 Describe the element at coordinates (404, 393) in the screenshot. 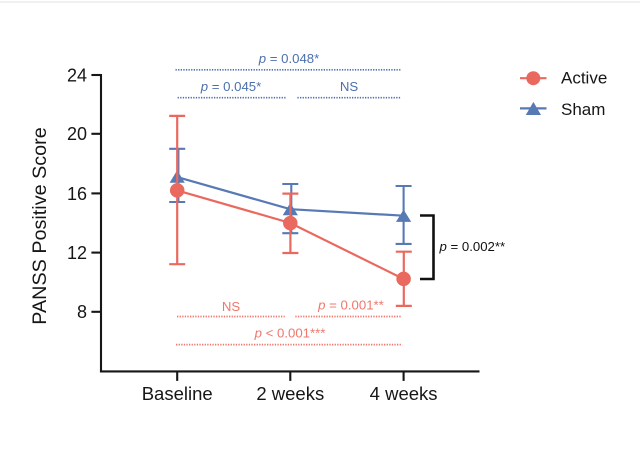

I see `svg-text: 4 weeks` at that location.